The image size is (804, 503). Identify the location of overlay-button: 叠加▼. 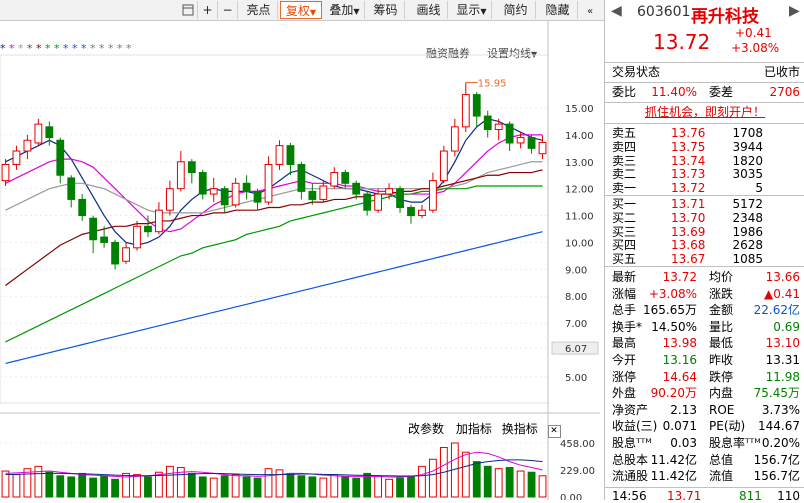
(345, 10).